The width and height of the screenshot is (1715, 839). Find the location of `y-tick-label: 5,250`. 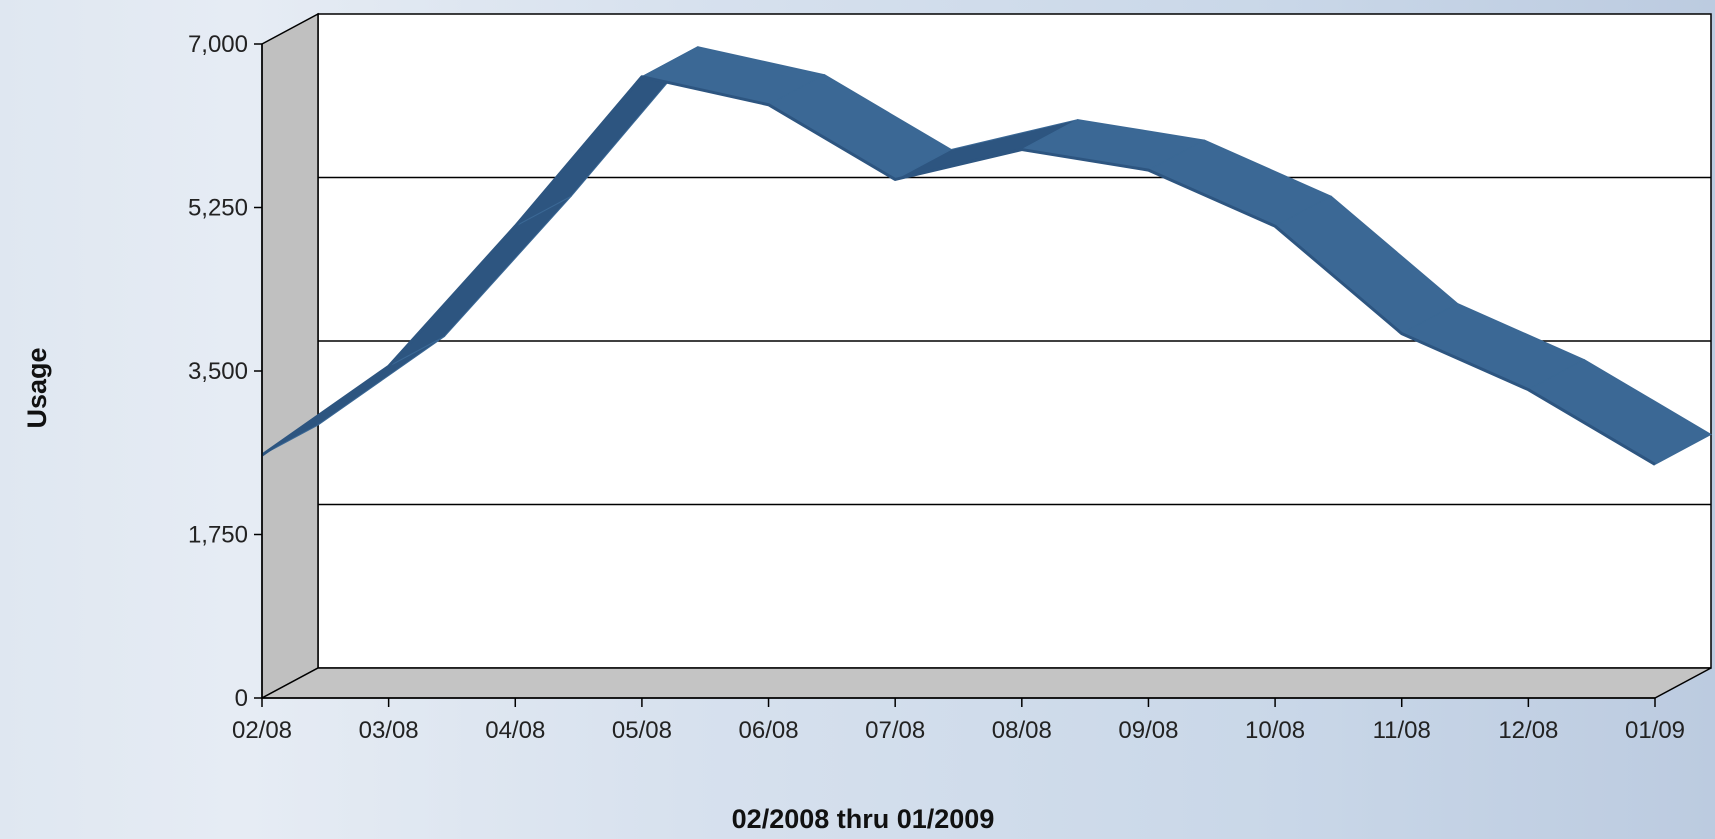

y-tick-label: 5,250 is located at coordinates (218, 208).